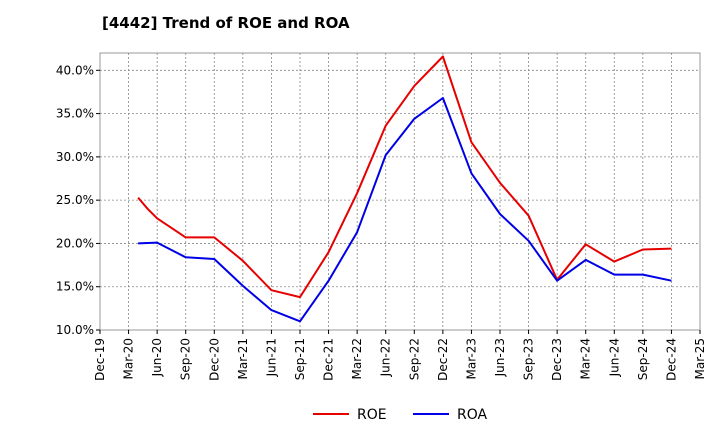 The width and height of the screenshot is (720, 440). What do you see at coordinates (529, 359) in the screenshot?
I see `x-tick-label: Sep-23` at bounding box center [529, 359].